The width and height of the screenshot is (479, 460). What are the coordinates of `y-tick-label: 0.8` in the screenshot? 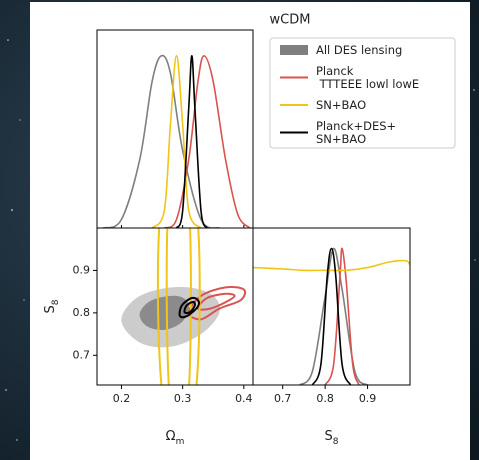 It's located at (82, 312).